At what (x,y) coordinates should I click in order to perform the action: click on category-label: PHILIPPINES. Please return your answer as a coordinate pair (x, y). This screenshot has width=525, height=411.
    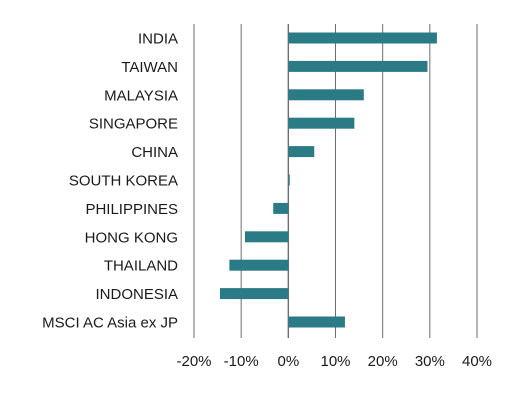
    Looking at the image, I should click on (131, 209).